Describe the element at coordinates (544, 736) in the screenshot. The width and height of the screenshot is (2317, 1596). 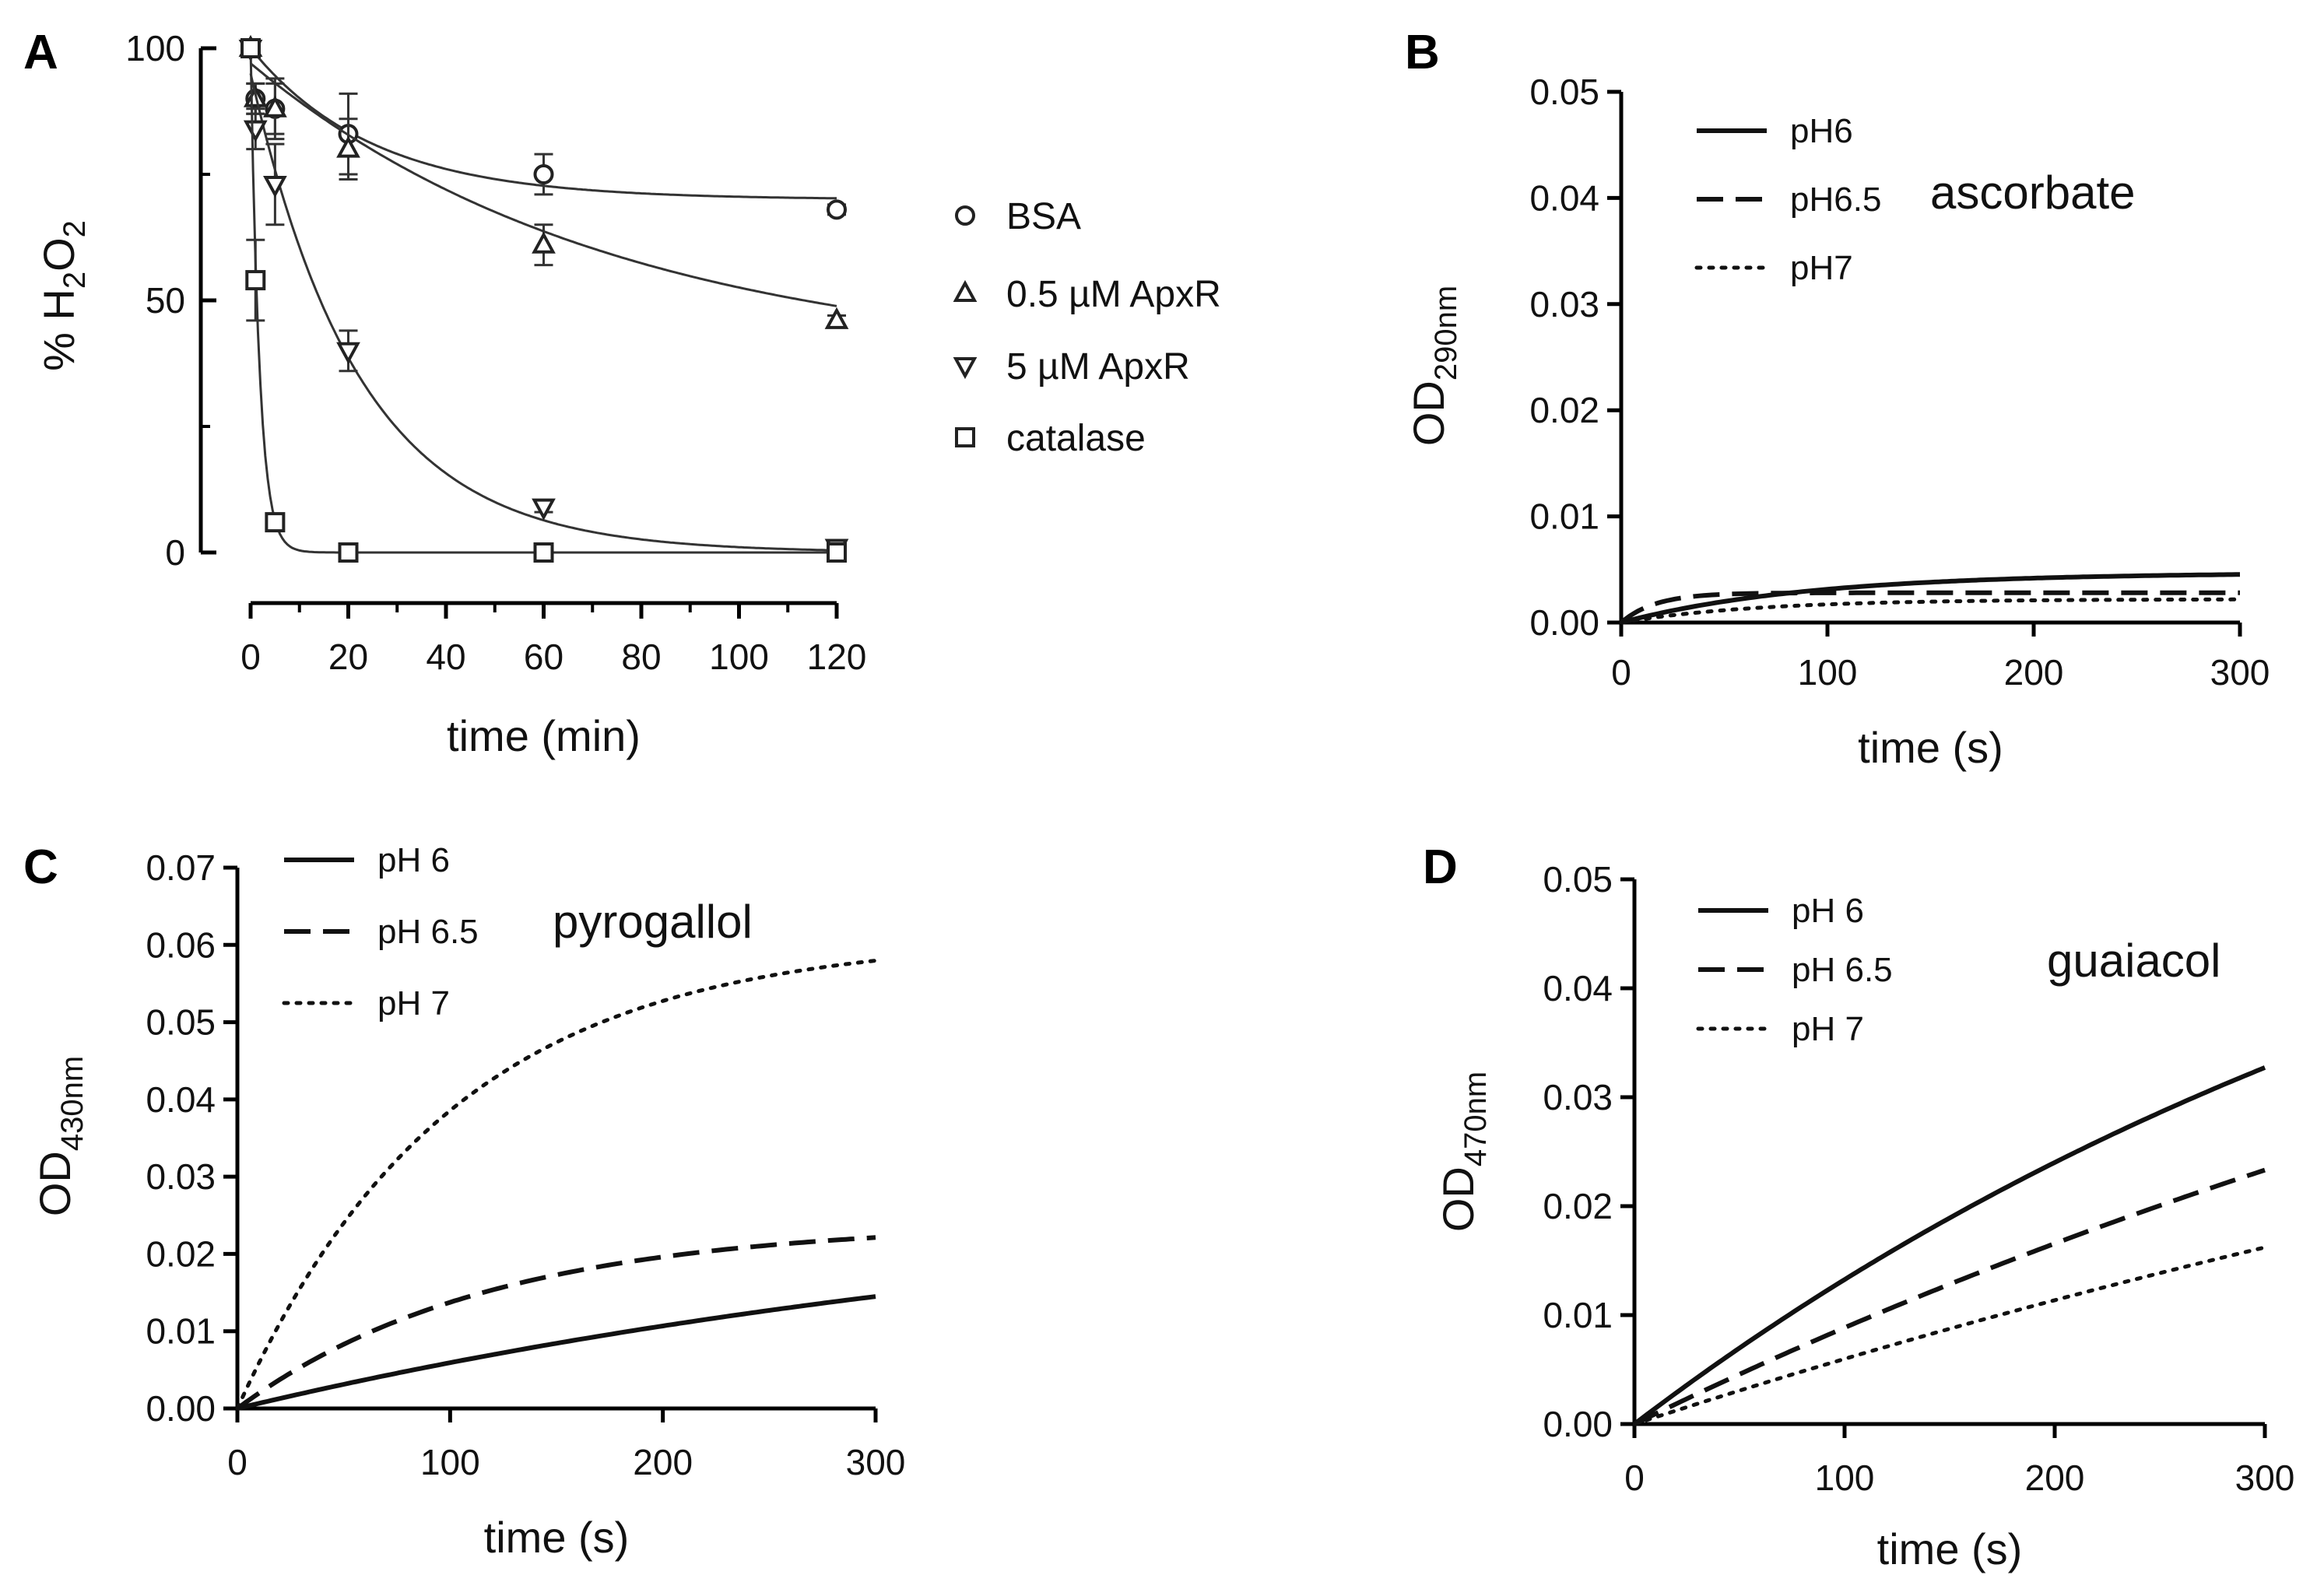
I see `a-x-axis-title: time (min)` at that location.